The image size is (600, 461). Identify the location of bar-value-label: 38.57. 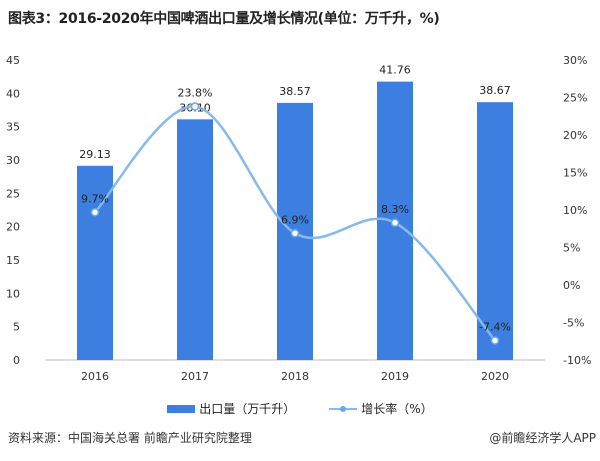
(295, 91).